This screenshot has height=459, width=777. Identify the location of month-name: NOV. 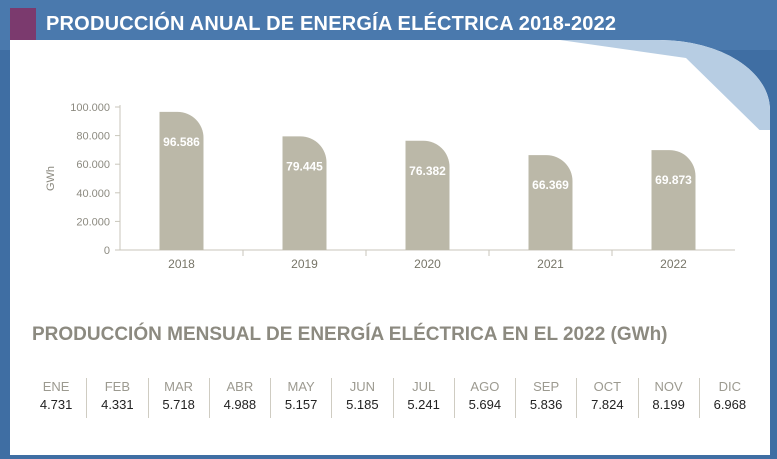
(668, 386).